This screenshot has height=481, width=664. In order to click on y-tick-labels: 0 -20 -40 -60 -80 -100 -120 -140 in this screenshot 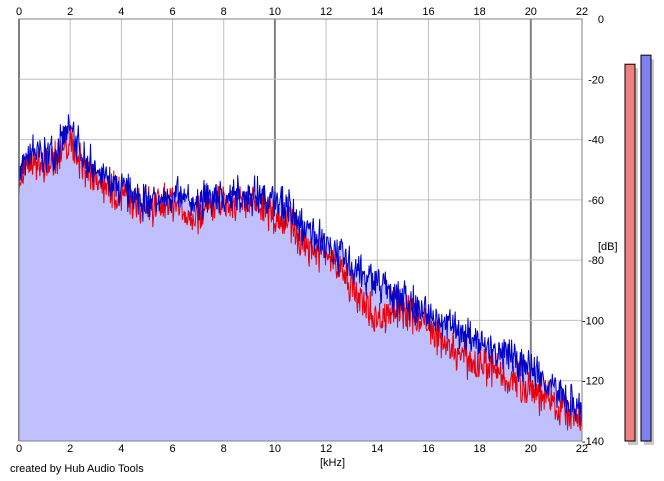, I will do `click(593, 231)`.